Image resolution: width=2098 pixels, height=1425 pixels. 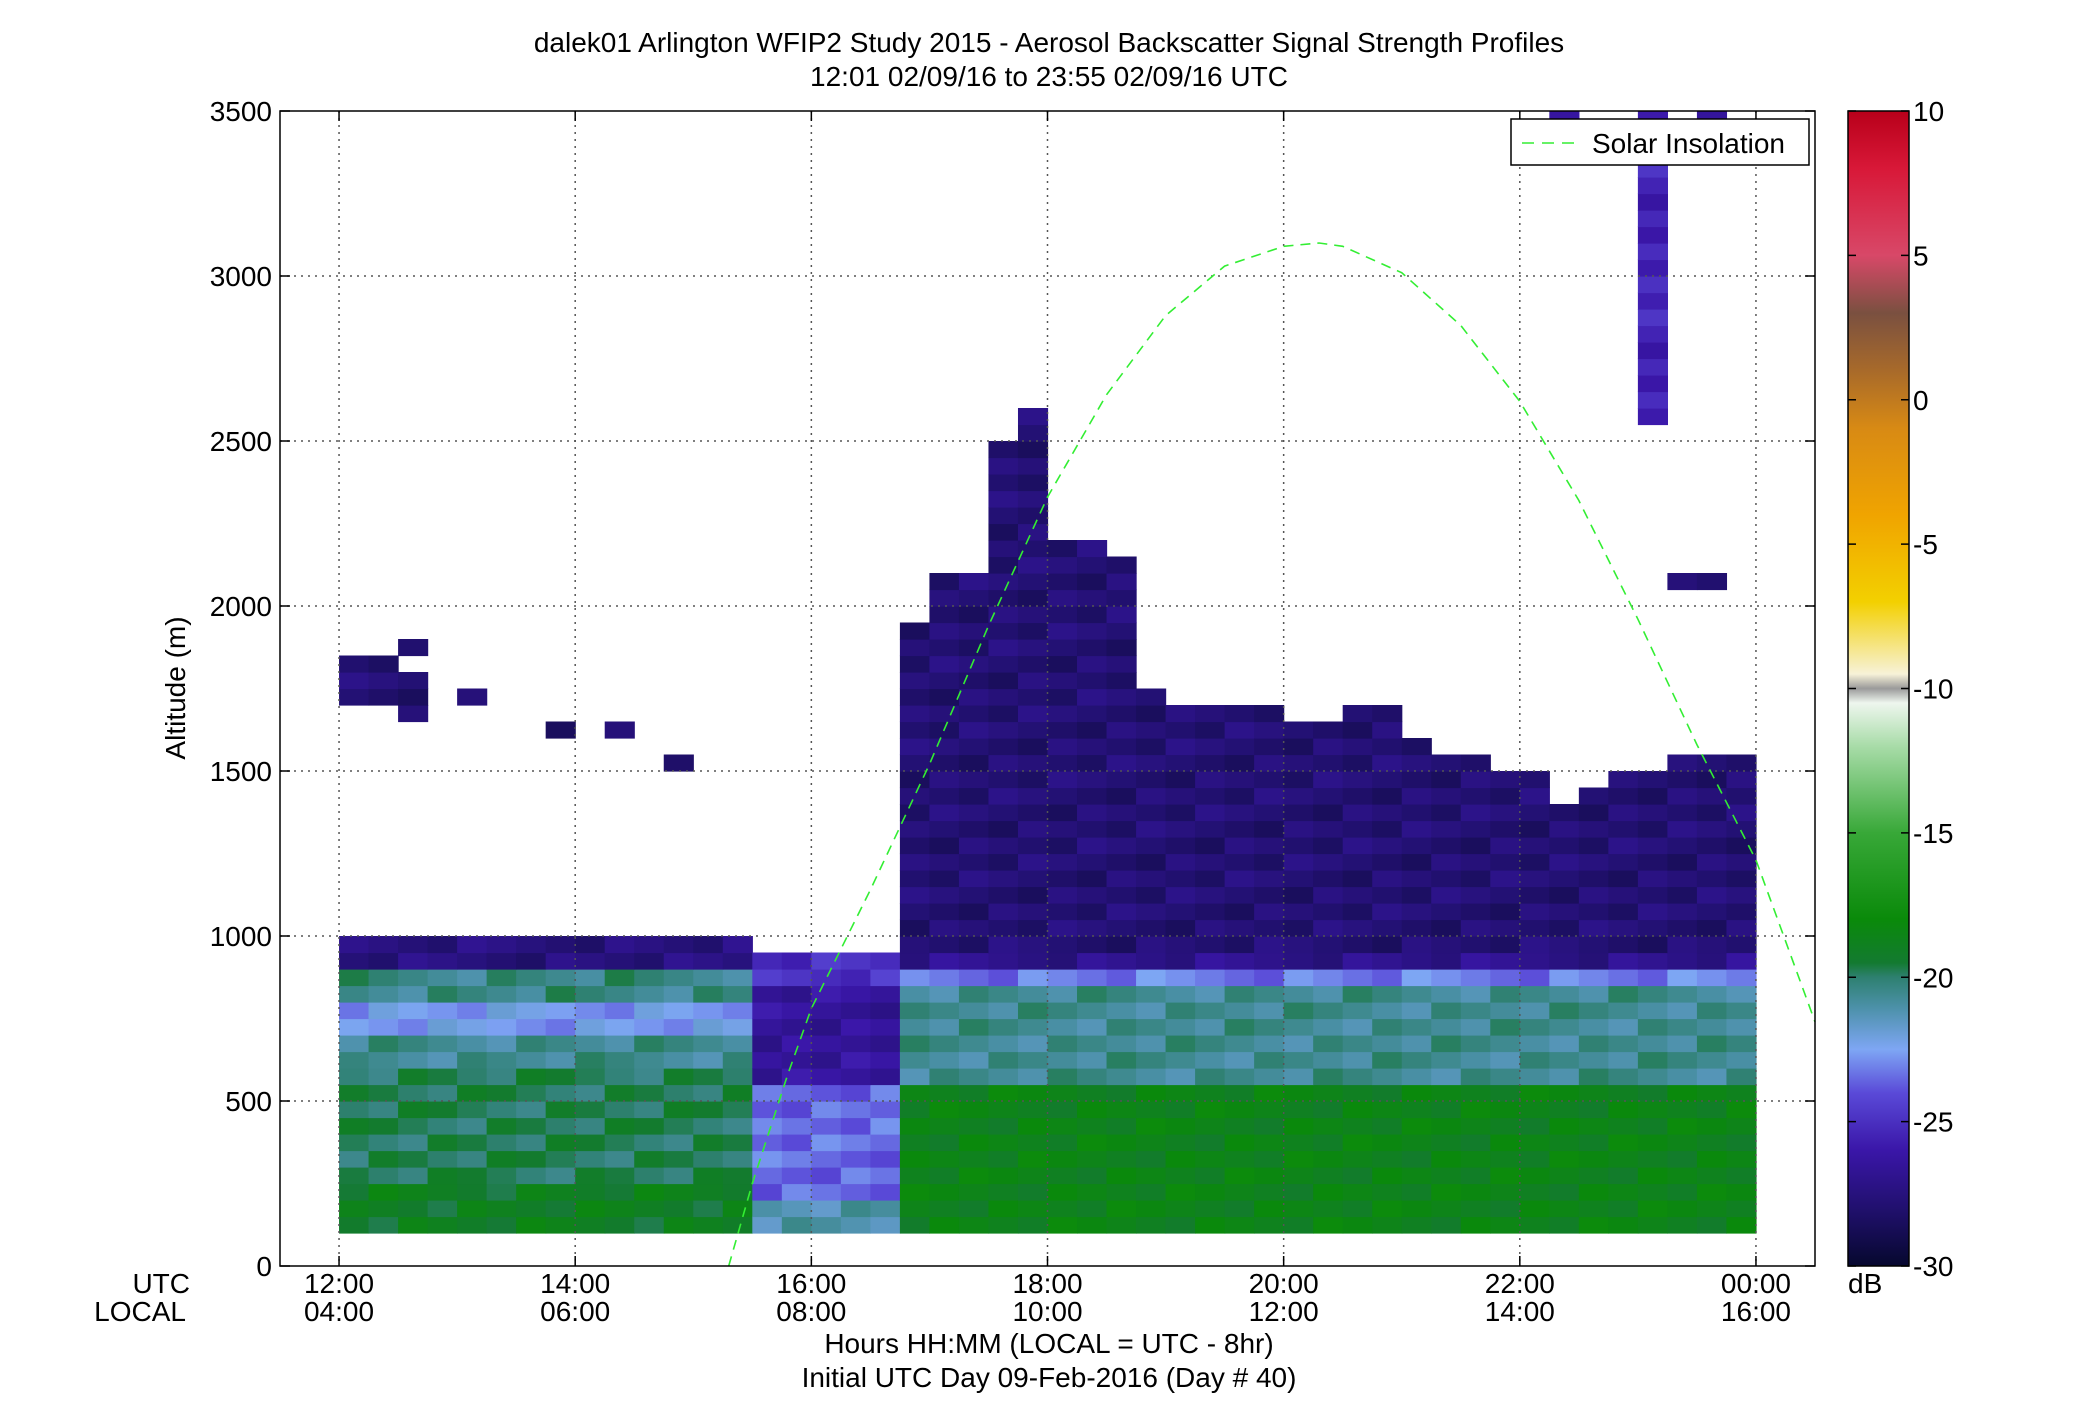 I want to click on legend-box, so click(x=1660, y=142).